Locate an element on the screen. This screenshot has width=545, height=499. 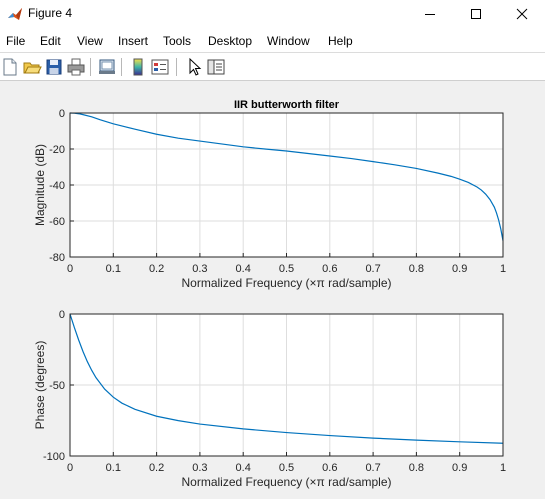
magnitude-x-tick-label: 1 is located at coordinates (503, 269).